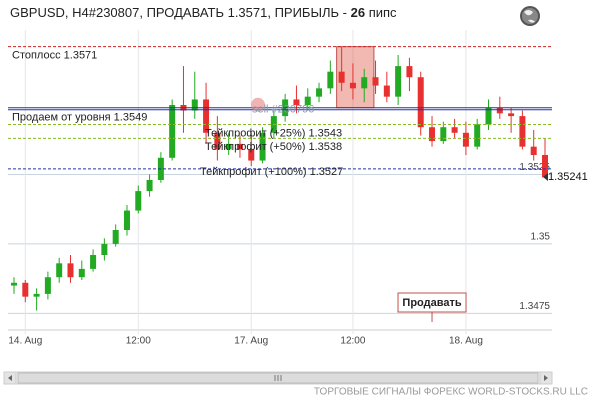 This screenshot has width=600, height=405. Describe the element at coordinates (79, 118) in the screenshot. I see `level-label: Продаем от уровня 1.3549` at that location.